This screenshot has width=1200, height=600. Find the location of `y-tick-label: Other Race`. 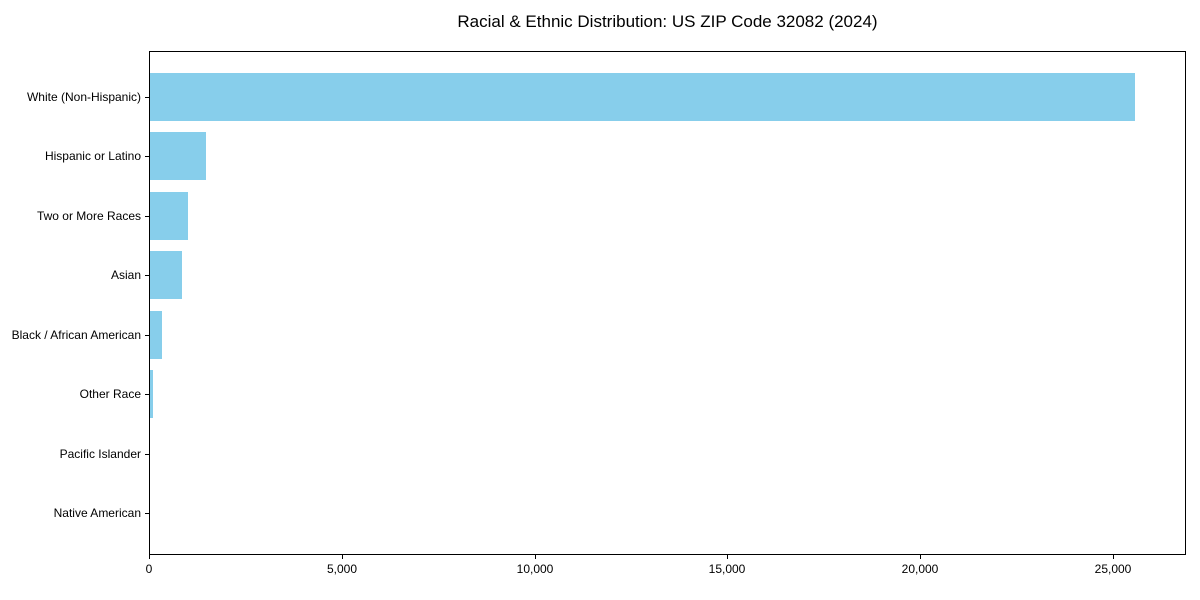

y-tick-label: Other Race is located at coordinates (110, 394).